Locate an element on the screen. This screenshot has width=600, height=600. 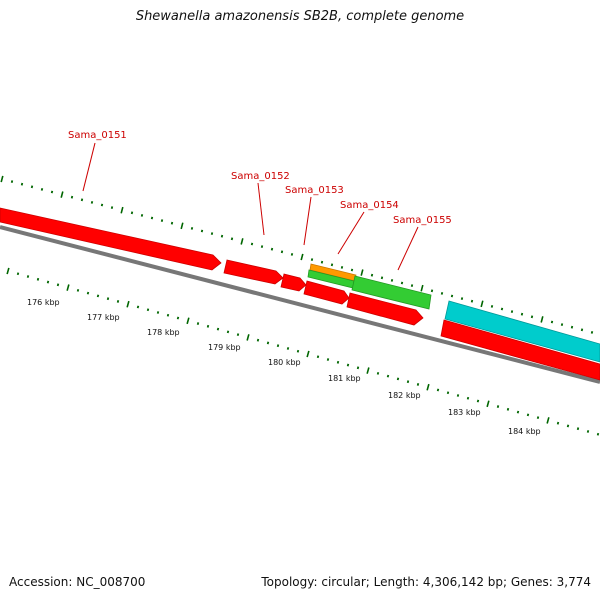
kbp-label: 178 kbp is located at coordinates (163, 332).